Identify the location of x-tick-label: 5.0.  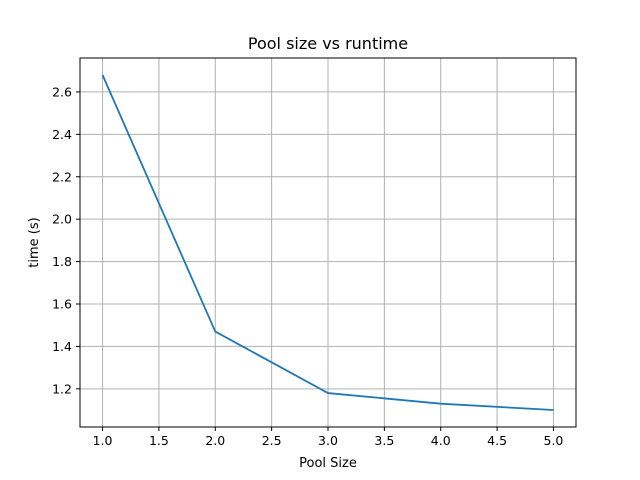
(554, 440).